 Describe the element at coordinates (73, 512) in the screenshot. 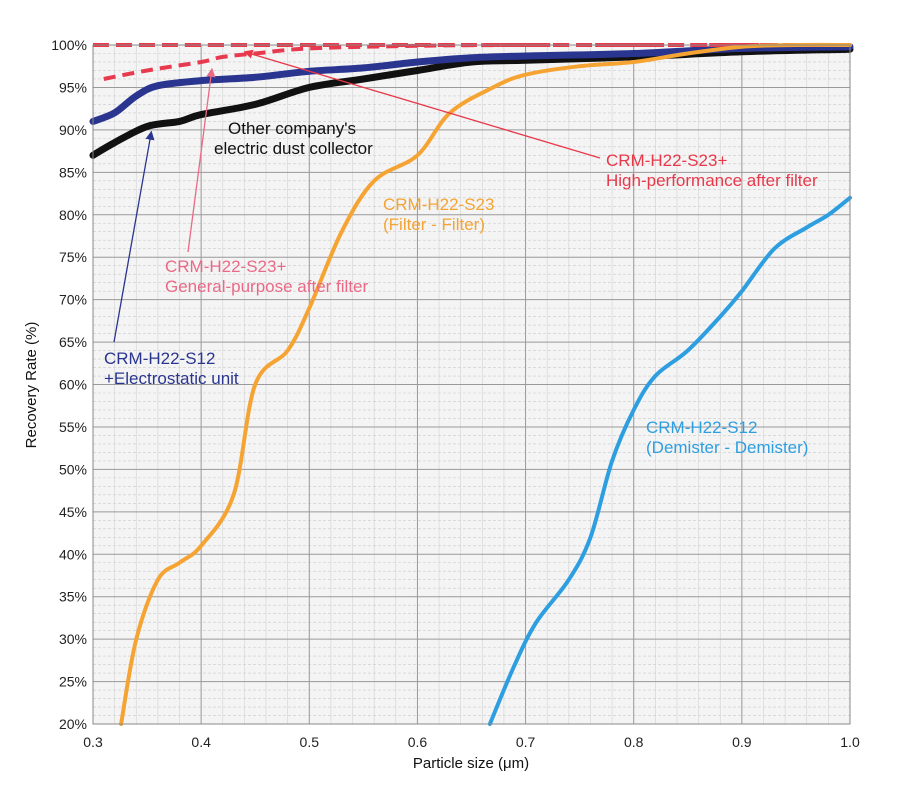

I see `y-tick-label: 45%` at that location.